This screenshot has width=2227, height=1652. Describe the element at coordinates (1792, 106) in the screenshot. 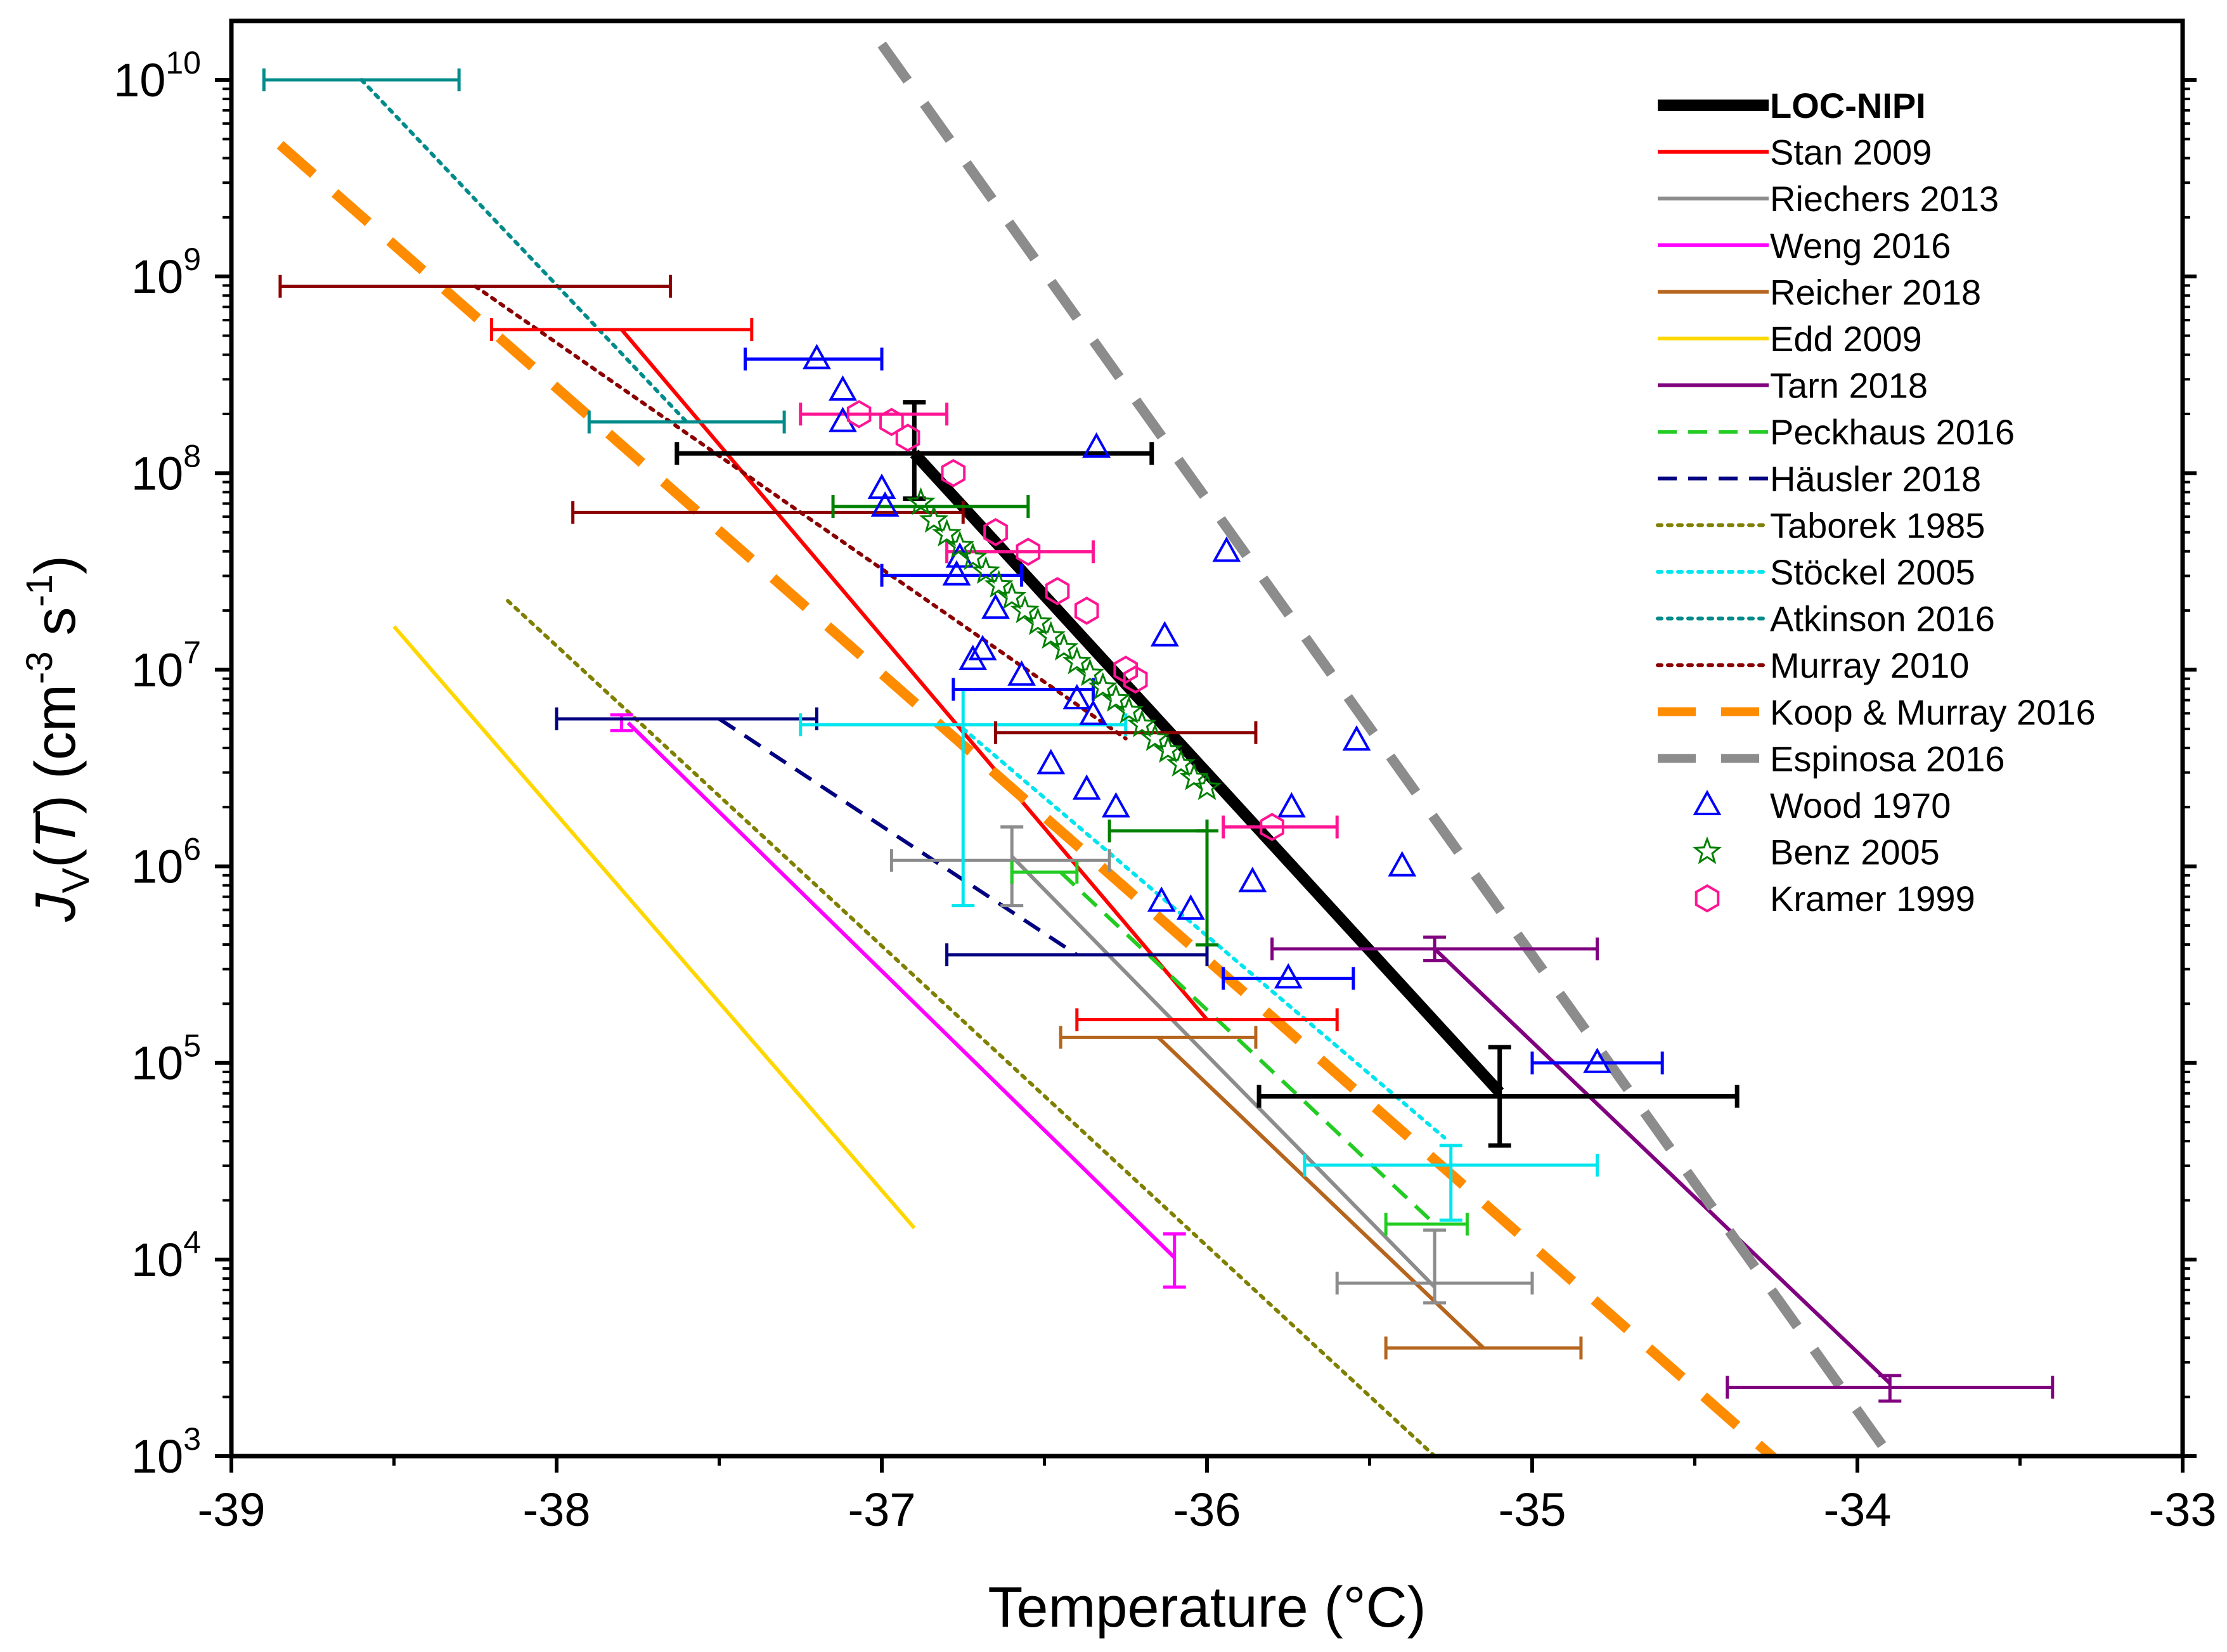

I see `legend-loc-nipi-entry: LOC-NIPI` at that location.